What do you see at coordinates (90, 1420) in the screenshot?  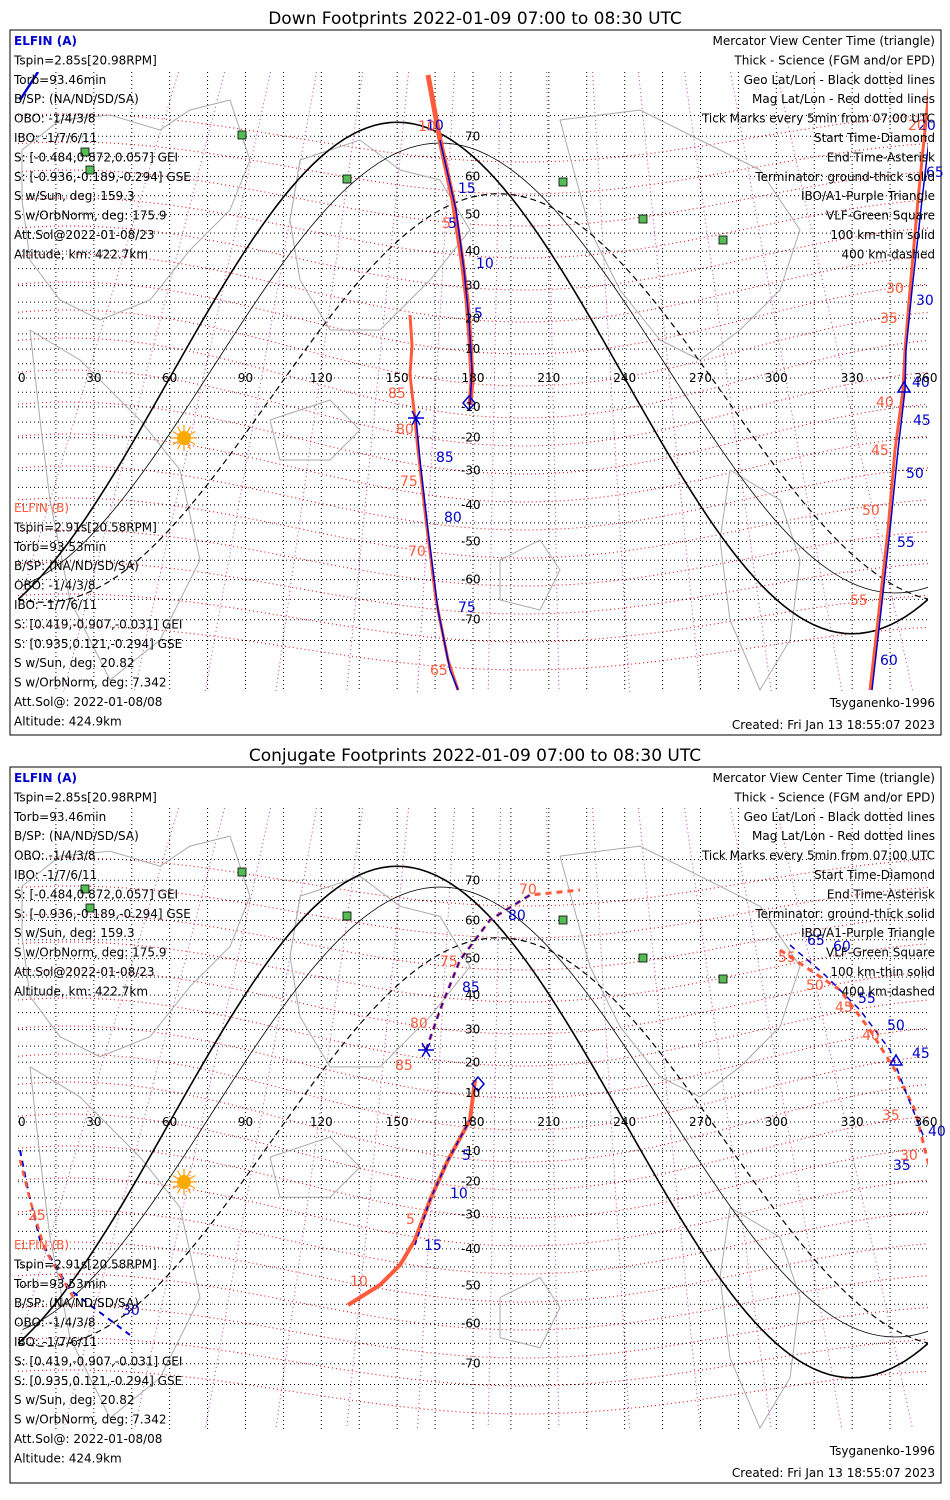 I see `elfin-b-info-line: S w/OrbNorm, deg: 7.342` at bounding box center [90, 1420].